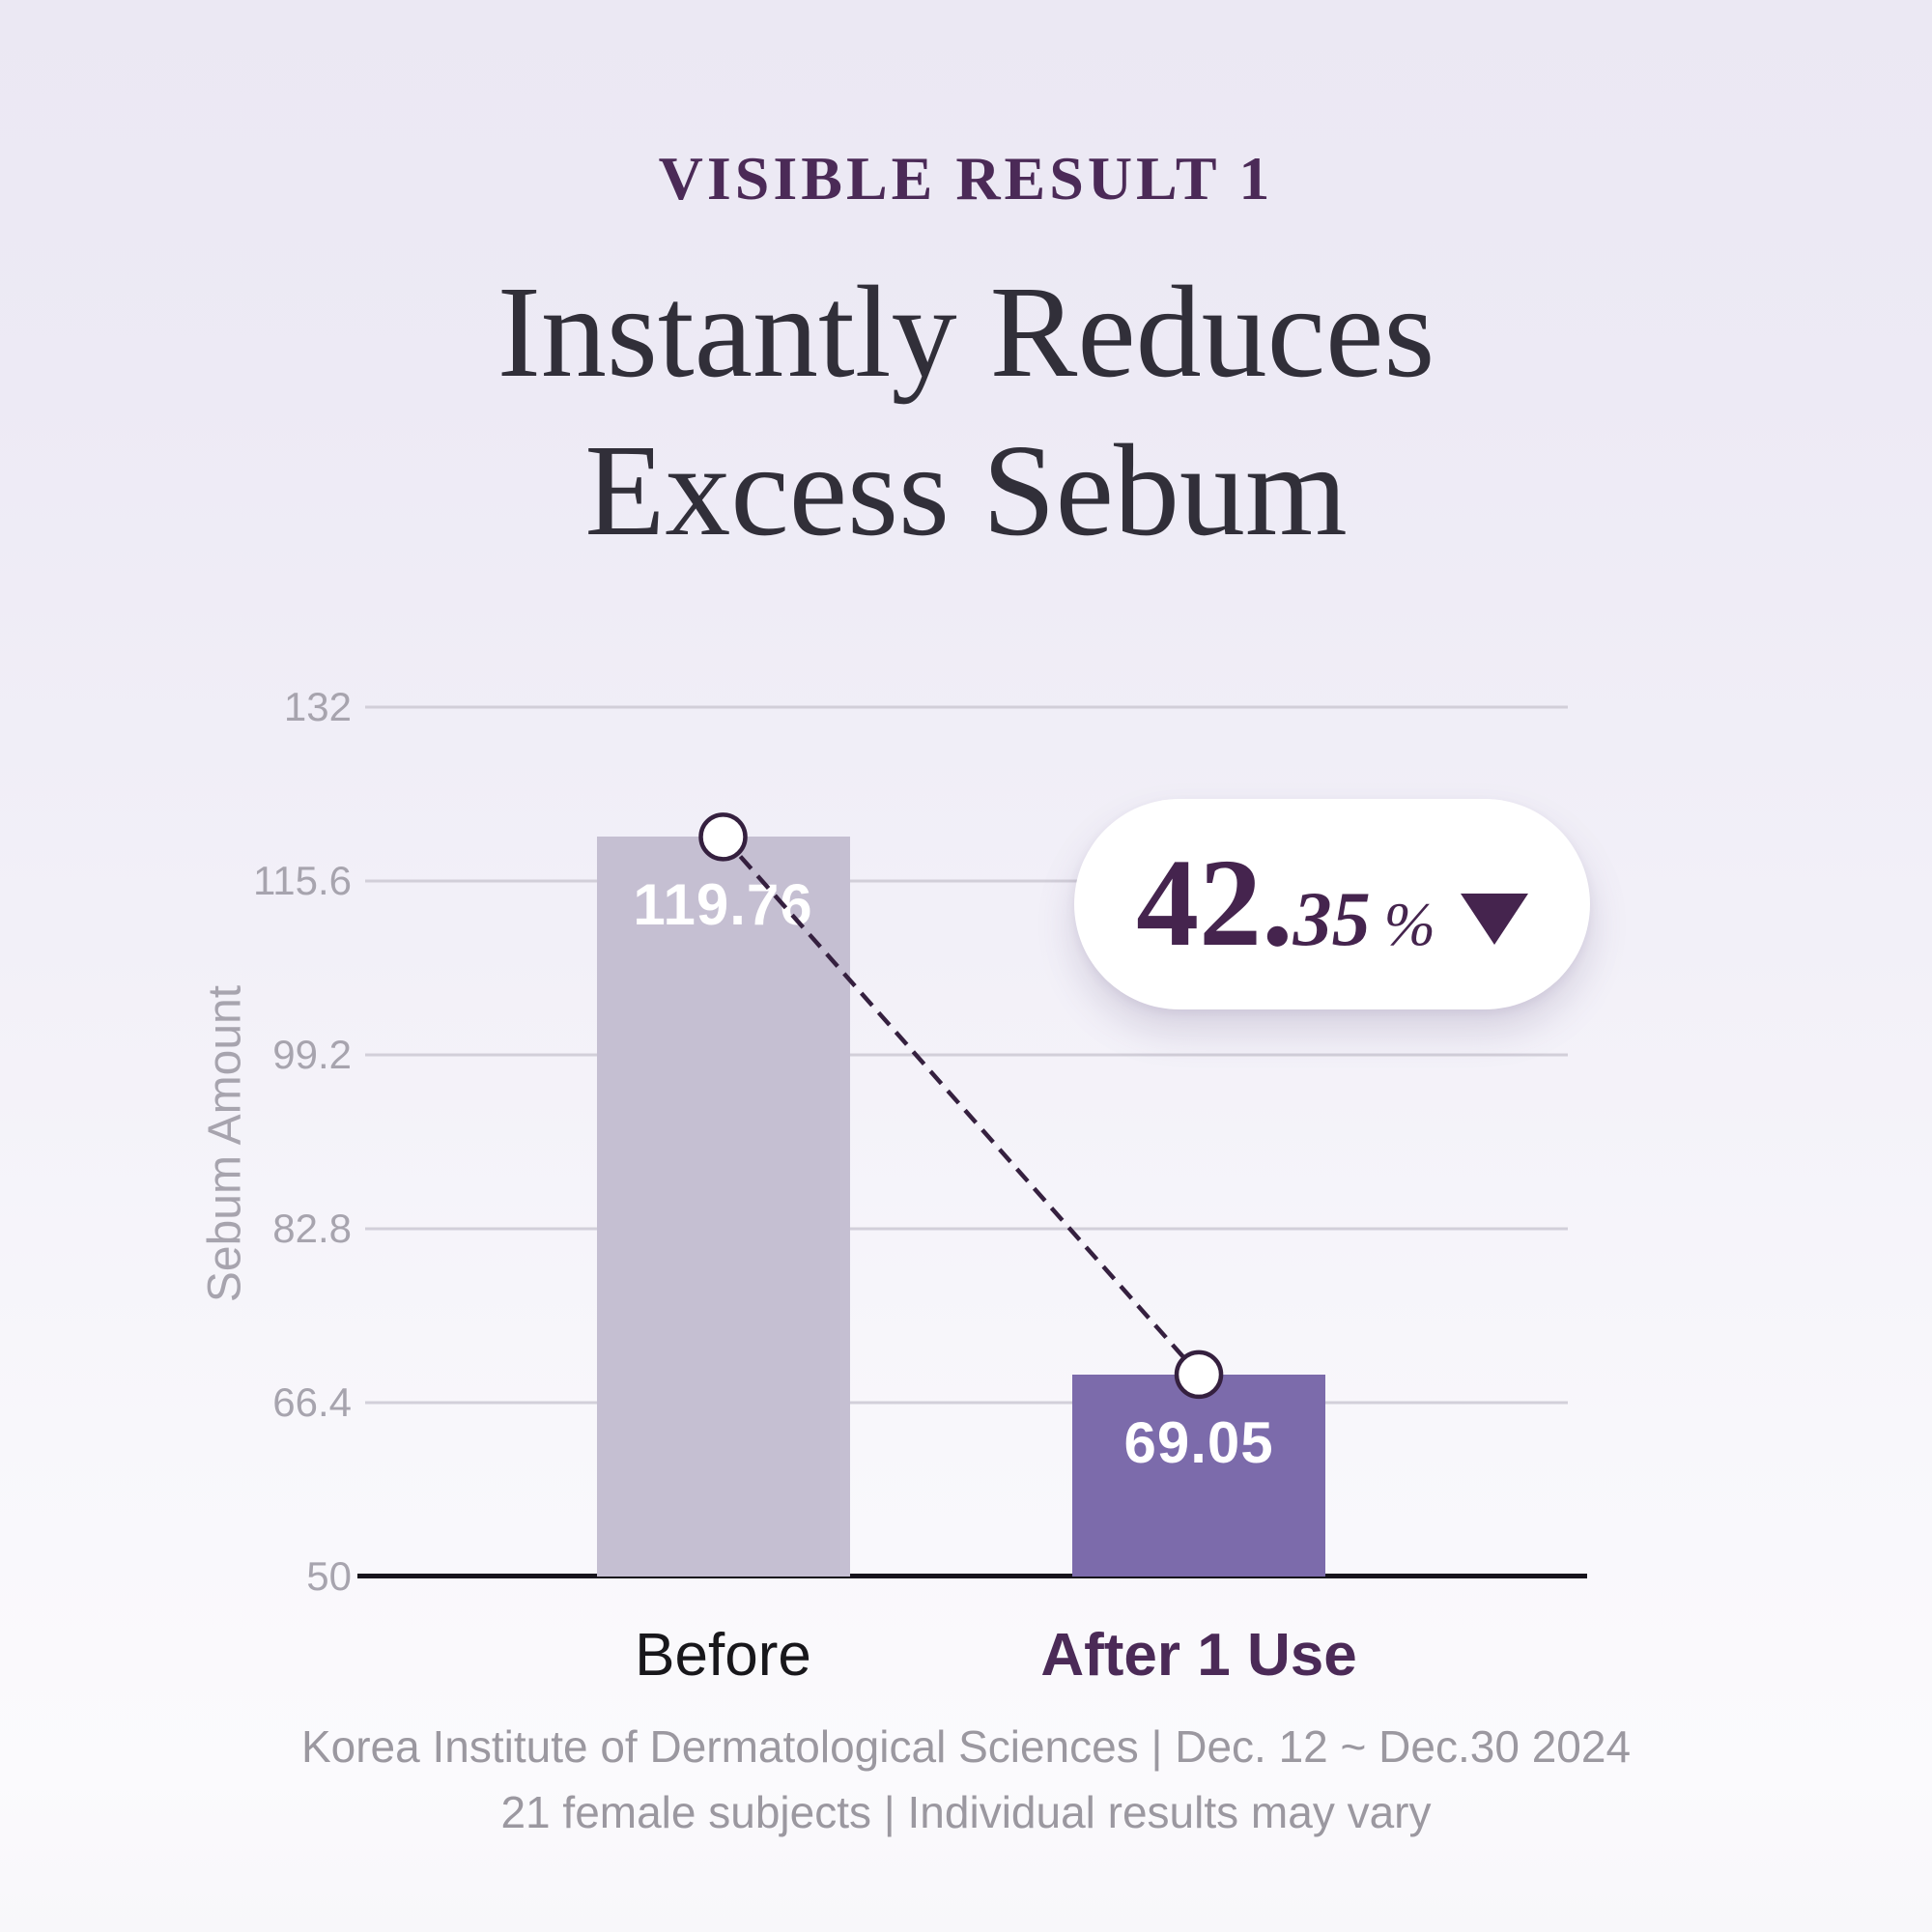 This screenshot has width=1932, height=1932. What do you see at coordinates (723, 1655) in the screenshot?
I see `category-label-before: Before` at bounding box center [723, 1655].